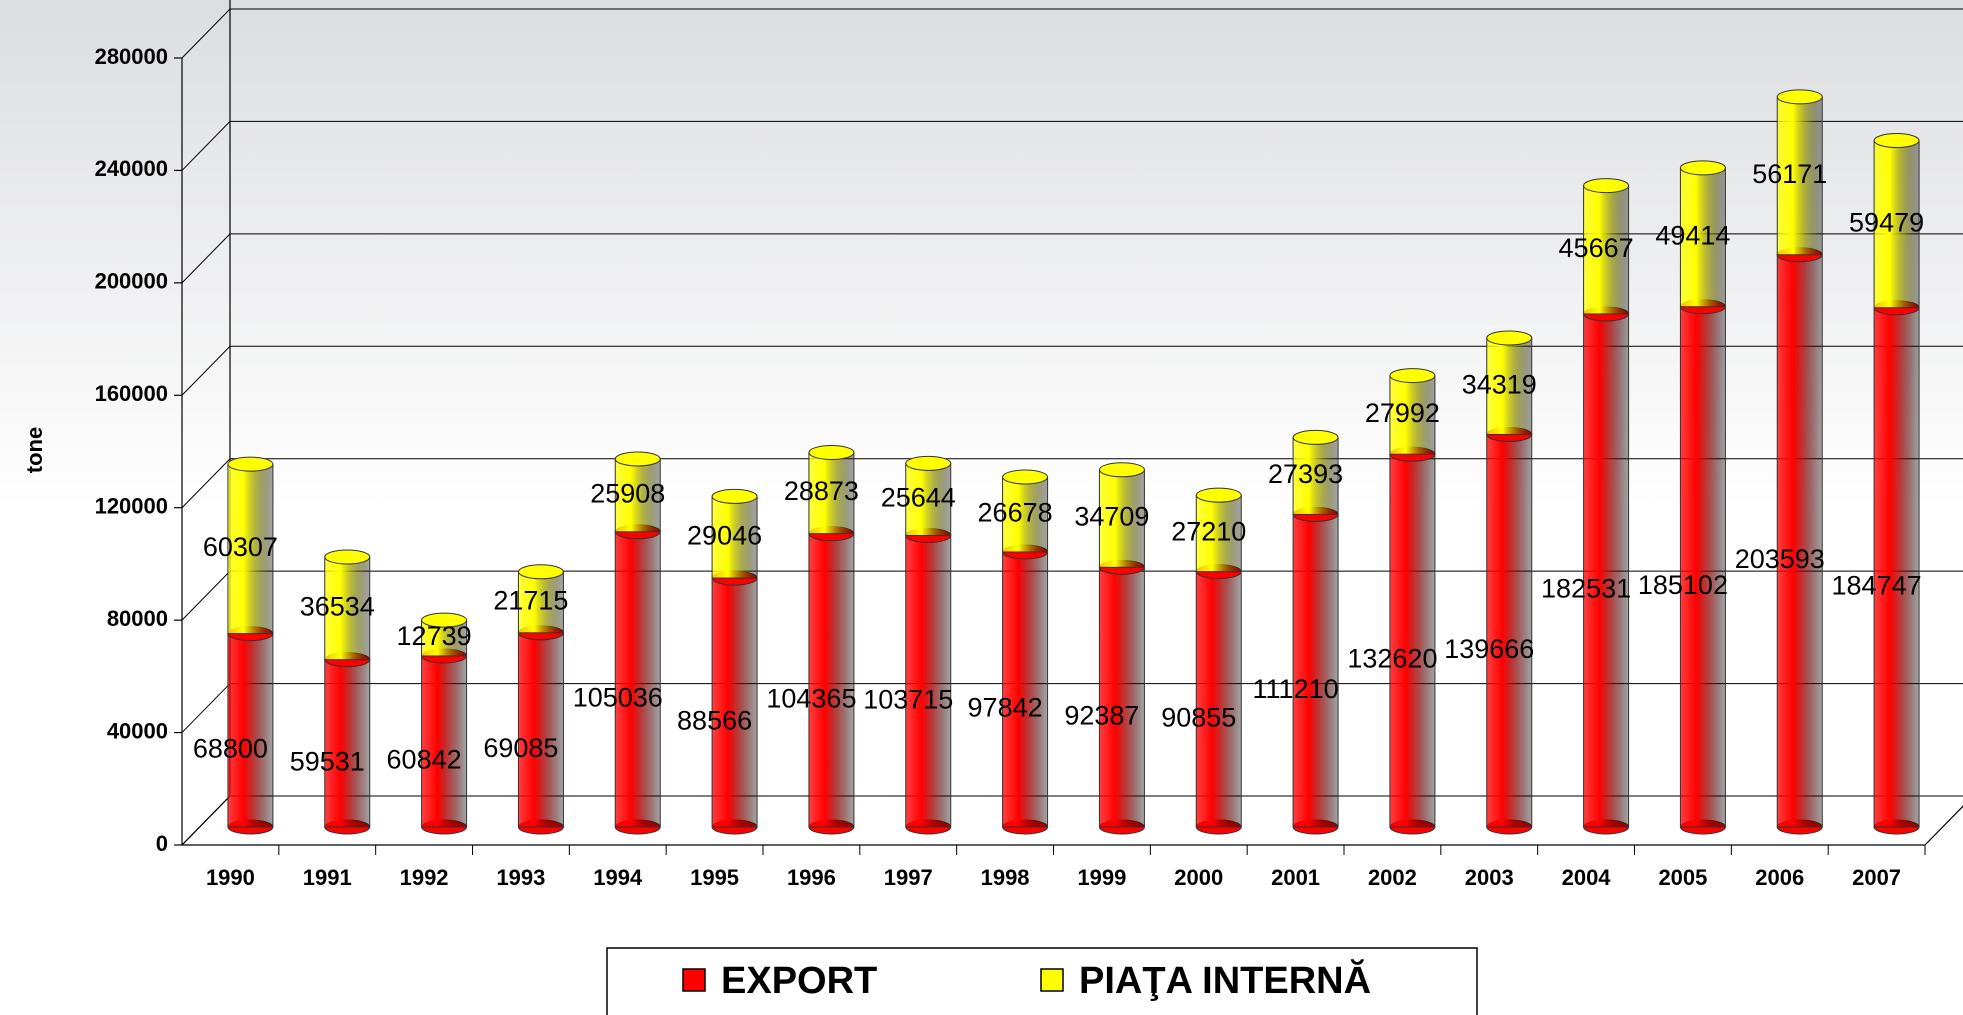  I want to click on value-label: 59531, so click(327, 761).